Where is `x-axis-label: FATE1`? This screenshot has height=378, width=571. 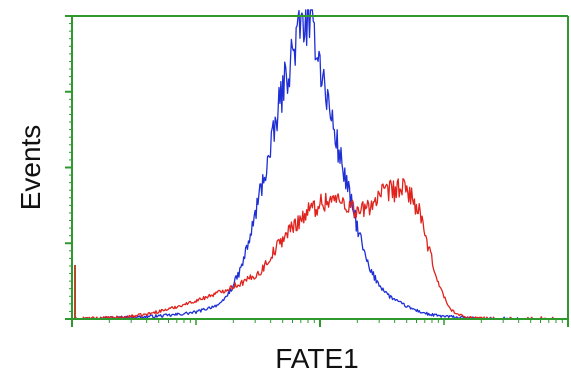 x-axis-label: FATE1 is located at coordinates (317, 358).